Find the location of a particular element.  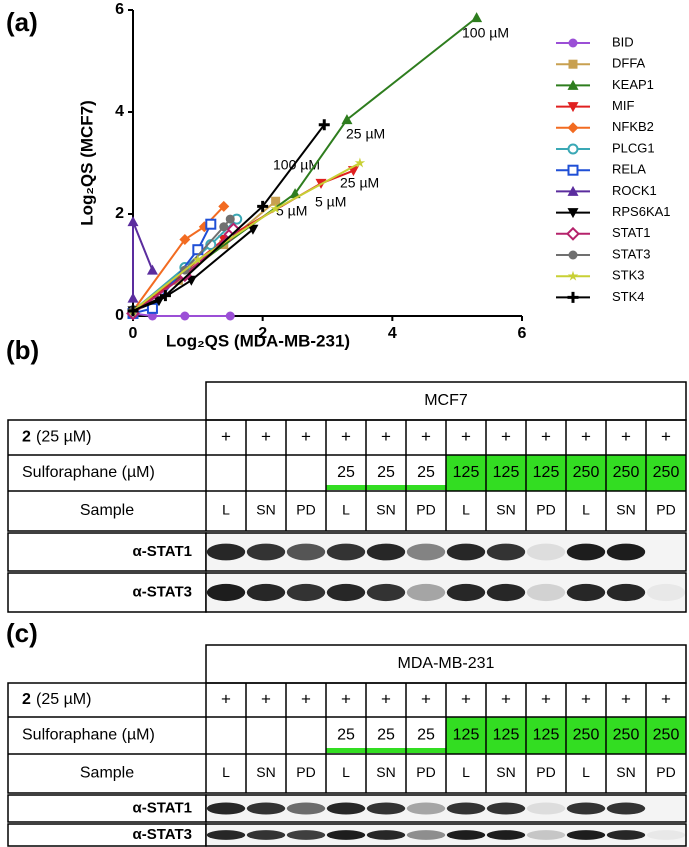

panel-label: (b) is located at coordinates (22, 350).